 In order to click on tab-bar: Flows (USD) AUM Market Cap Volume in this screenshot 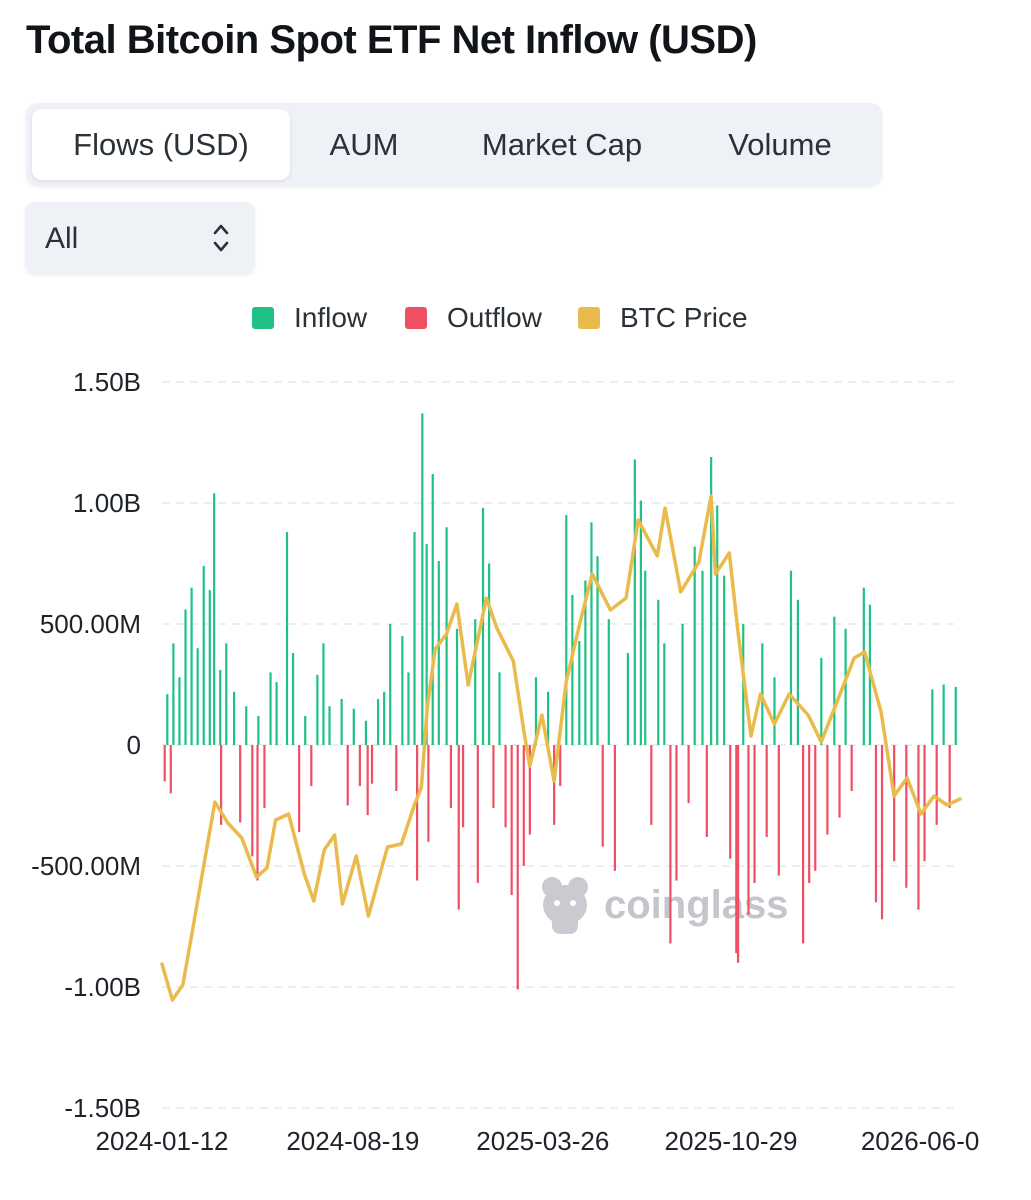, I will do `click(454, 144)`.